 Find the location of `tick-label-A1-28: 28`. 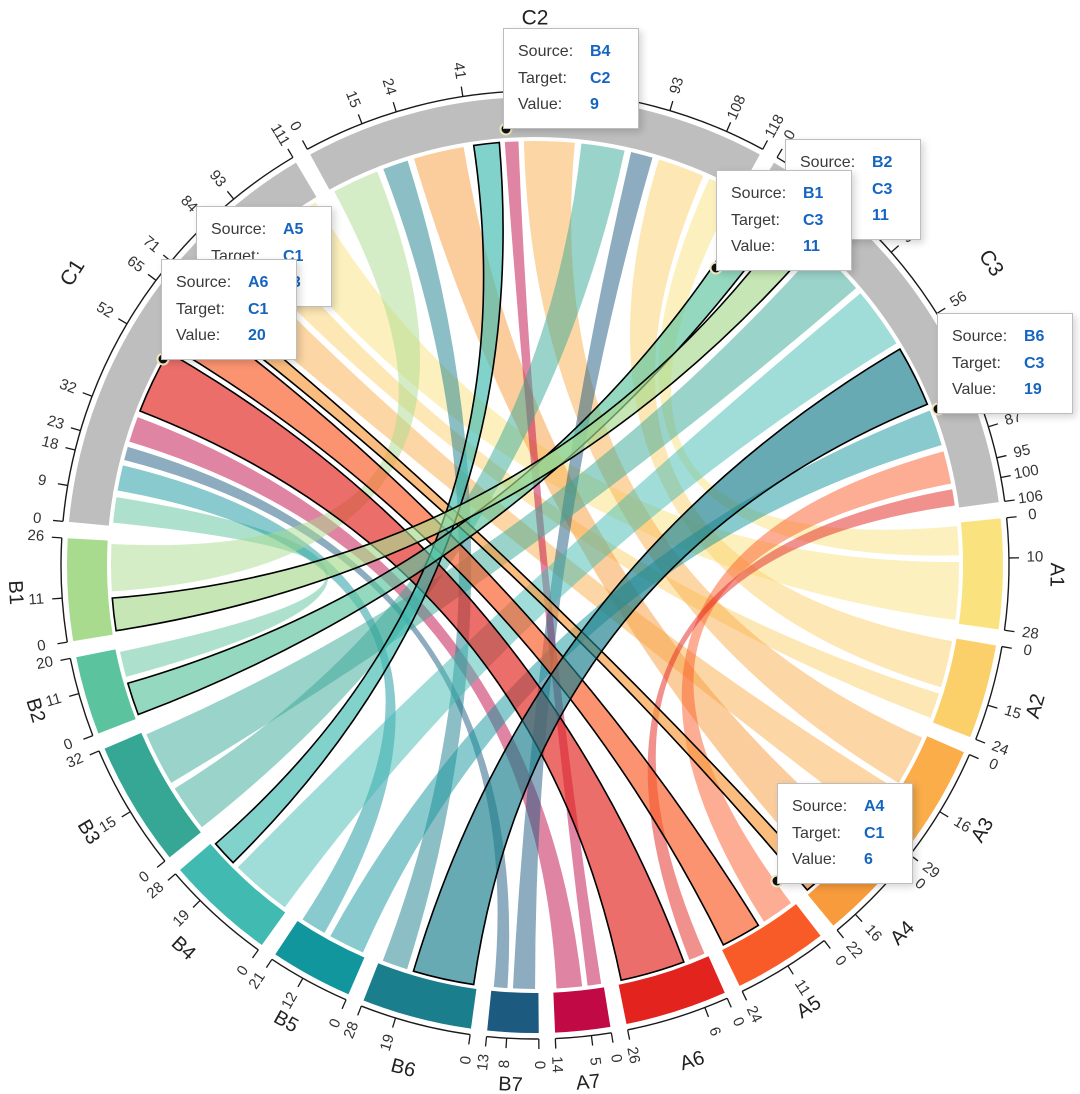

tick-label-A1-28: 28 is located at coordinates (1030, 633).